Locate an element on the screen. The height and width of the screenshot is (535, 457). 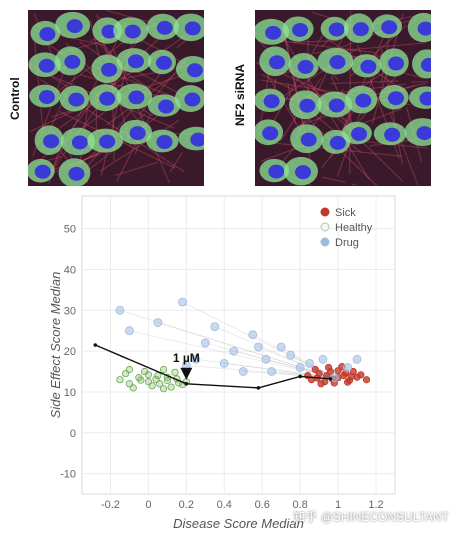
control-label: Control is located at coordinates (15, 98).